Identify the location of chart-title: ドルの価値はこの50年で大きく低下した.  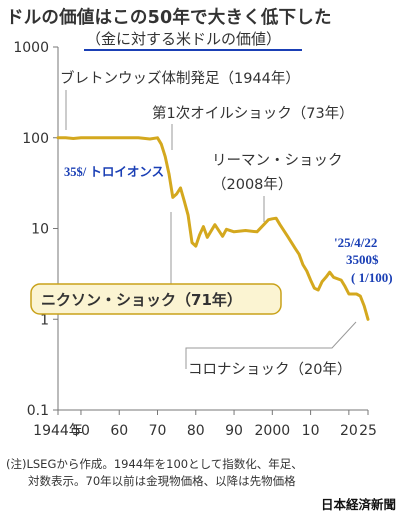
(169, 18).